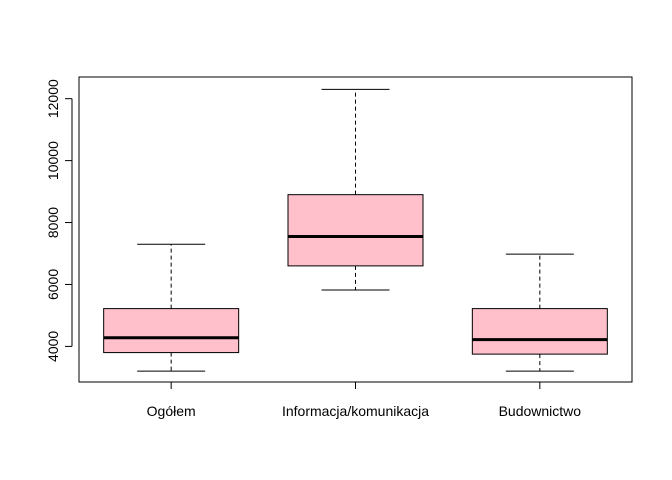 The width and height of the screenshot is (672, 480). Describe the element at coordinates (540, 411) in the screenshot. I see `x-tick-label: Budownictwo` at that location.